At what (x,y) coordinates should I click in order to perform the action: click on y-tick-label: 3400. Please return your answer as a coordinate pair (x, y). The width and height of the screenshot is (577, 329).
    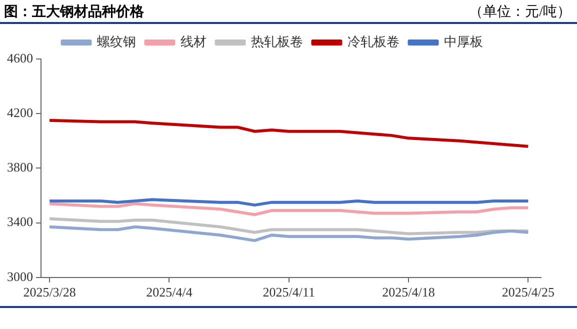
    Looking at the image, I should click on (20, 222).